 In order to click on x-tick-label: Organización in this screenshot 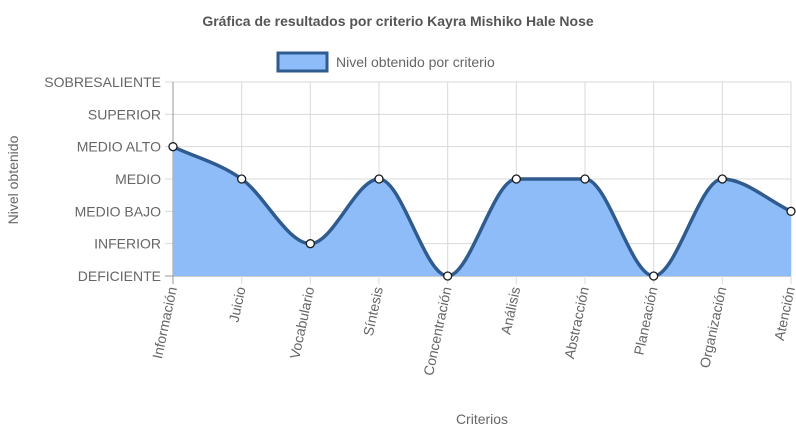, I will do `click(712, 327)`.